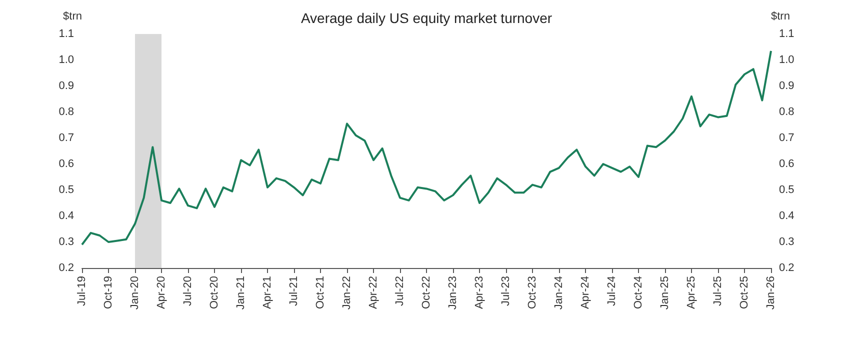 The image size is (853, 343). I want to click on x-tick-label: Oct-23, so click(532, 293).